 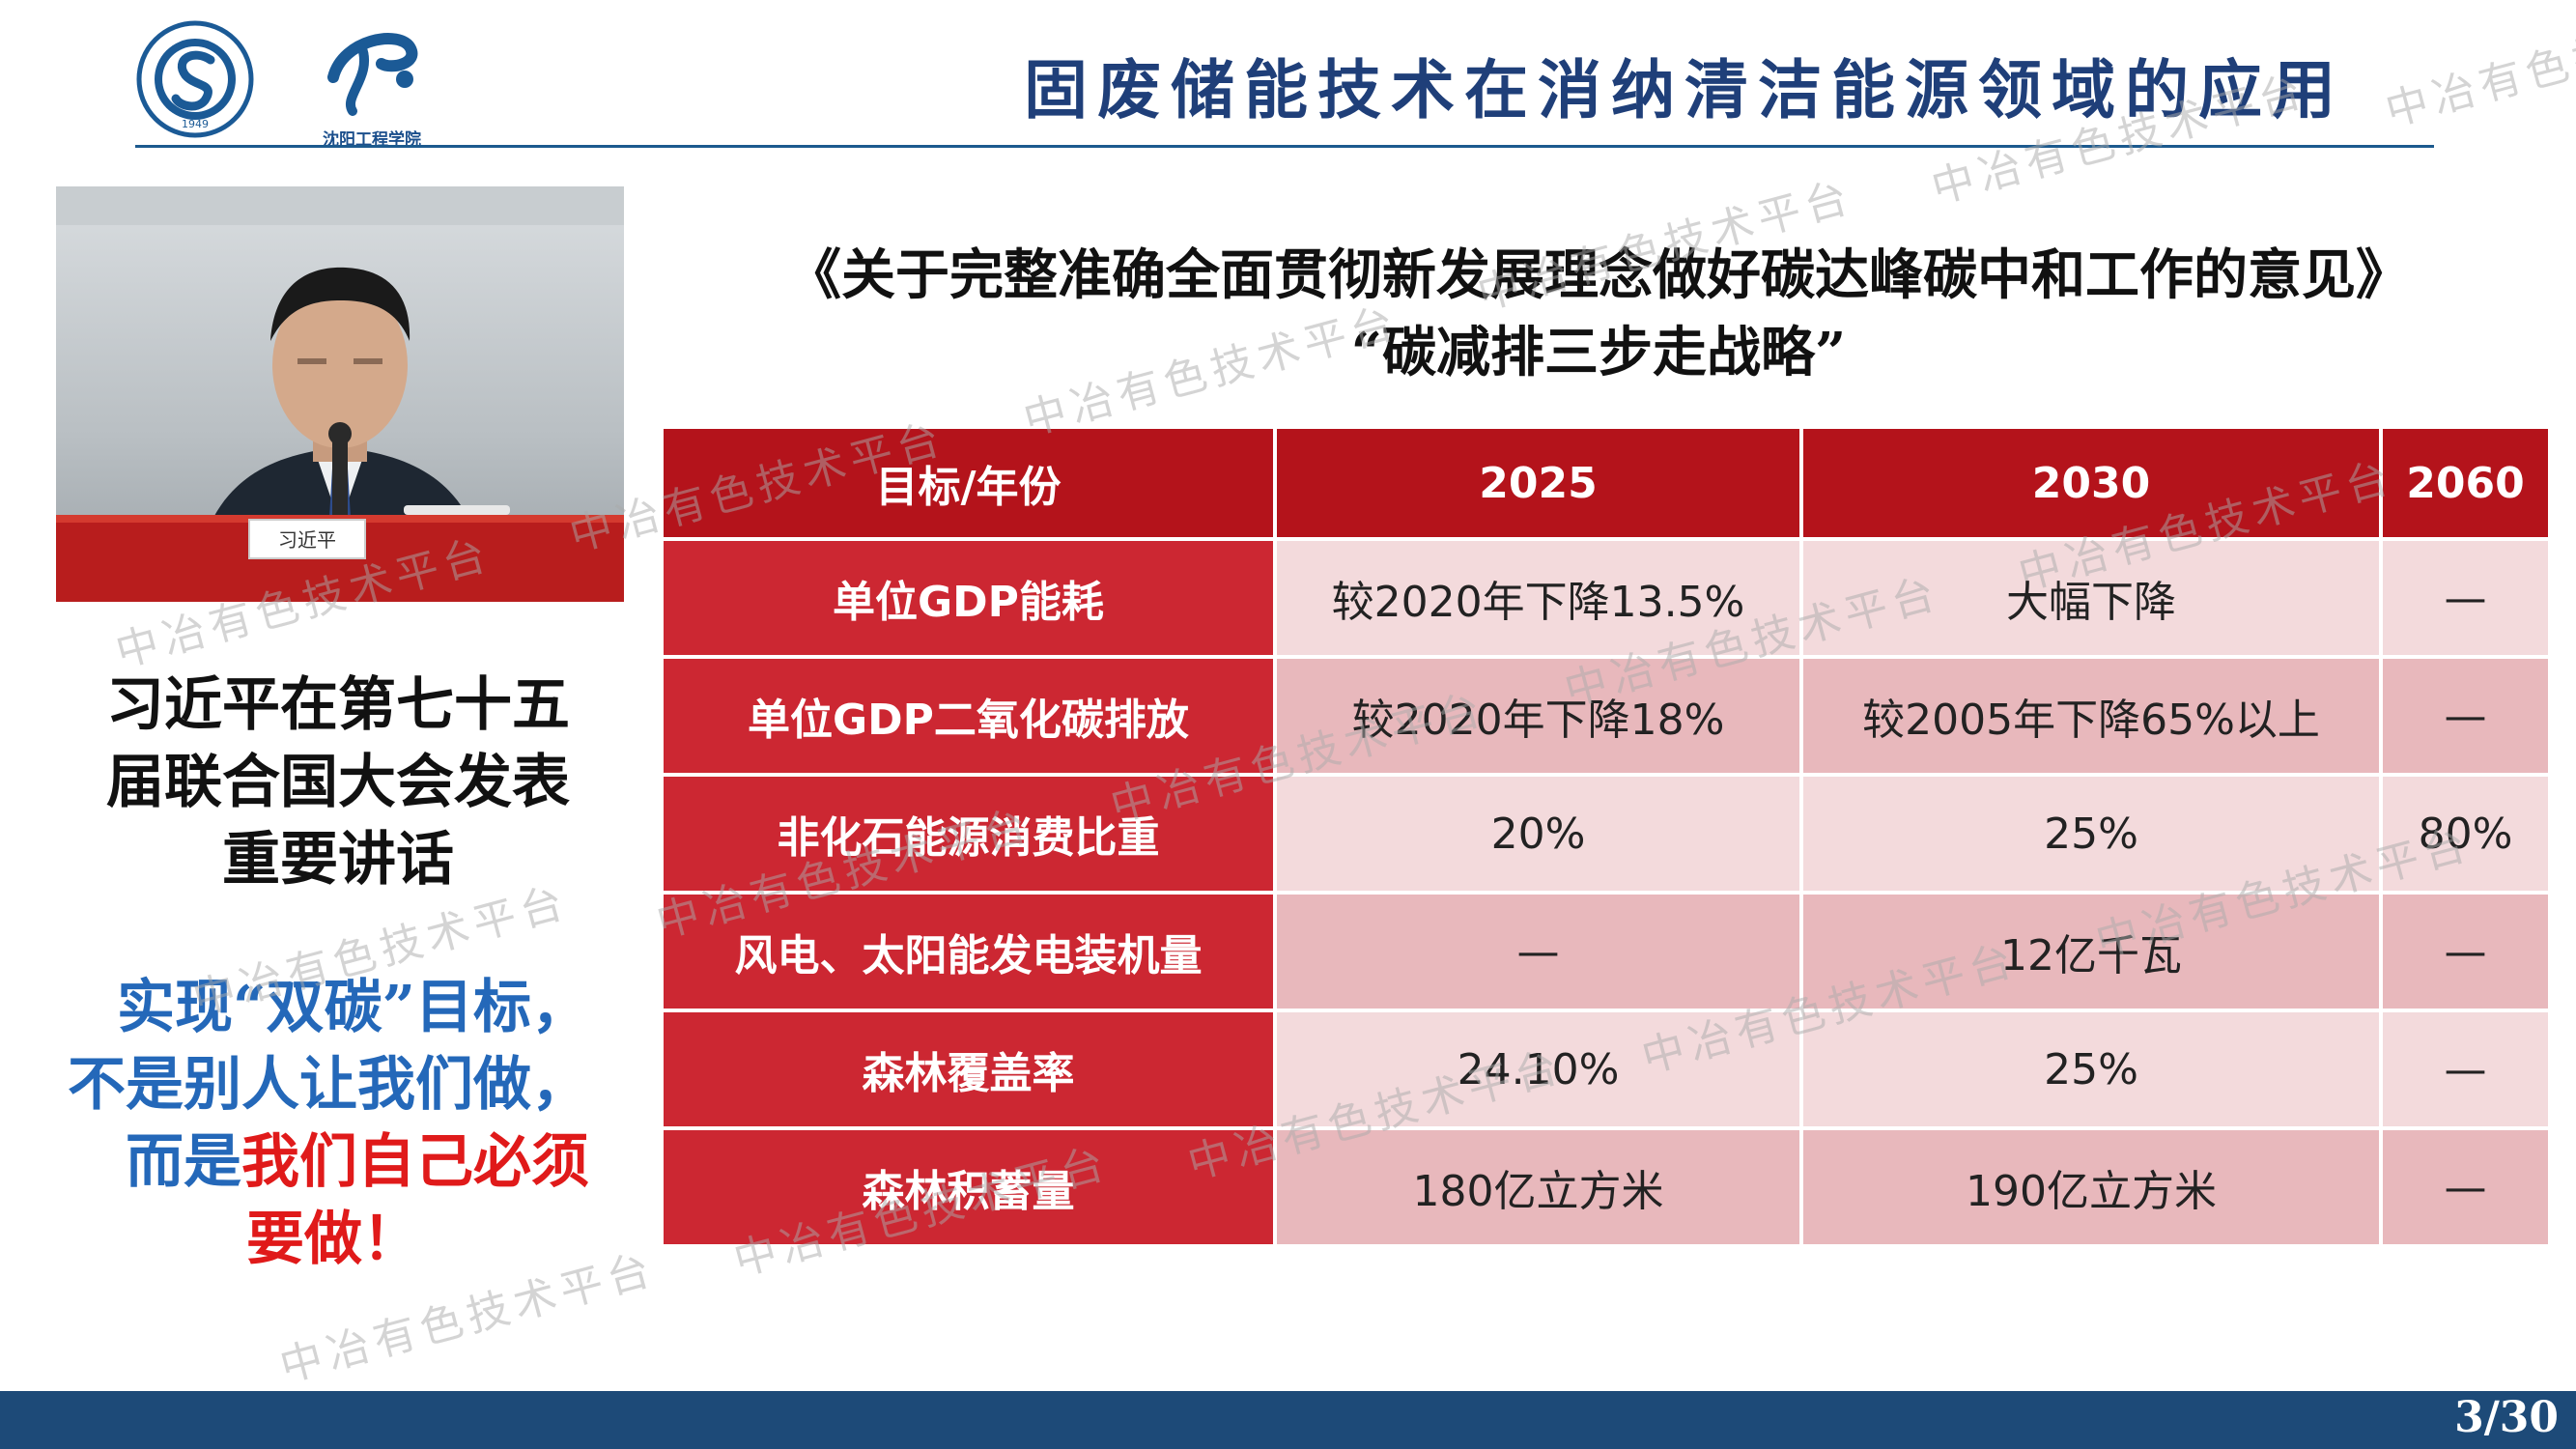 What do you see at coordinates (1538, 1187) in the screenshot?
I see `cell-2025: 180亿立方米` at bounding box center [1538, 1187].